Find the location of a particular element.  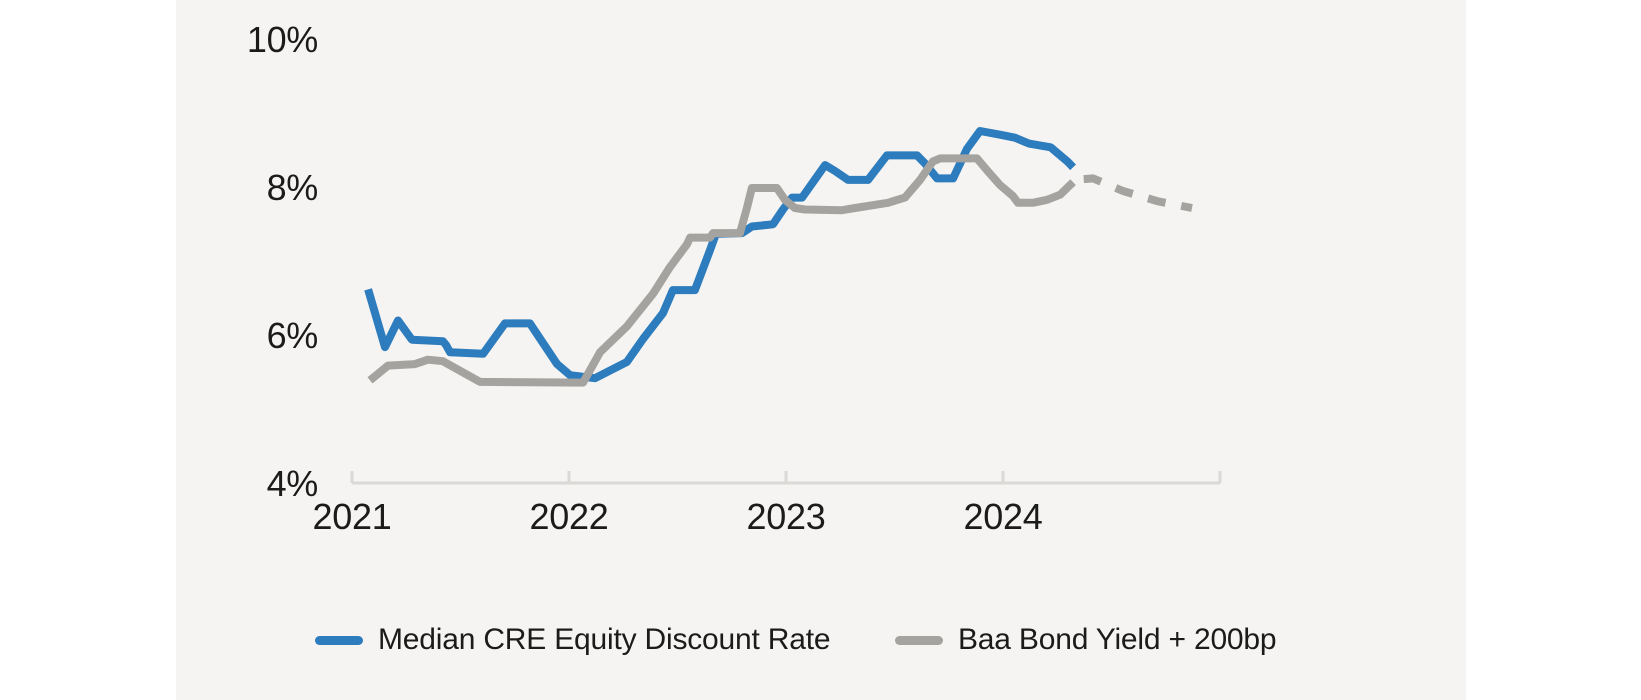

legend-item-median-cre-discount-rate: Median CRE Equity Discount Rate is located at coordinates (573, 640).